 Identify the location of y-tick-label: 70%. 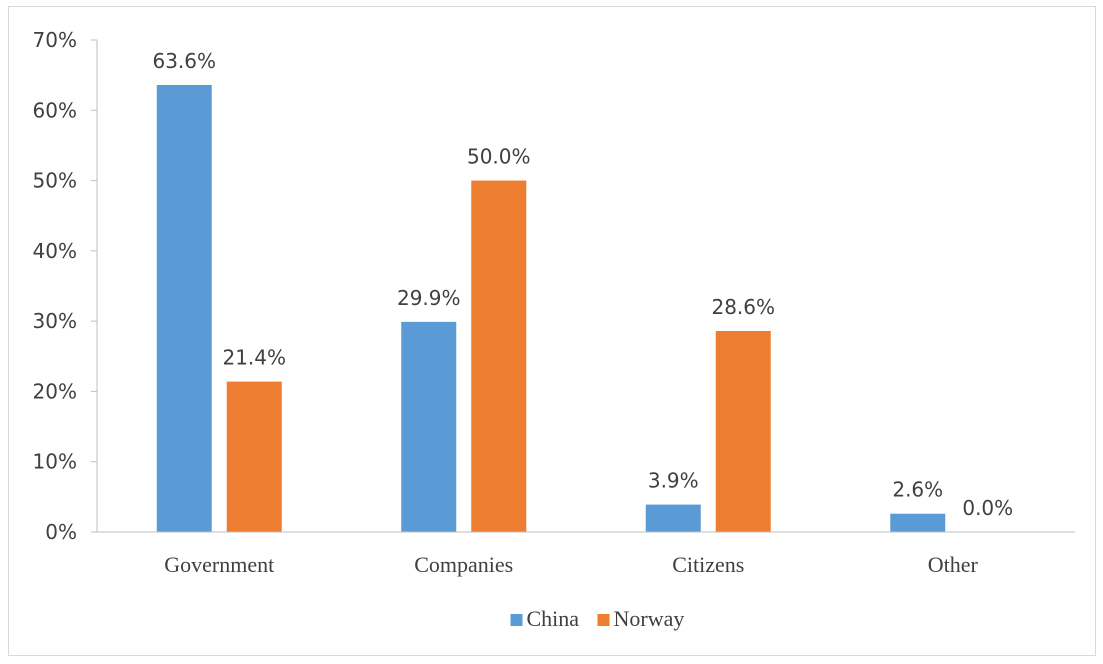
(55, 40).